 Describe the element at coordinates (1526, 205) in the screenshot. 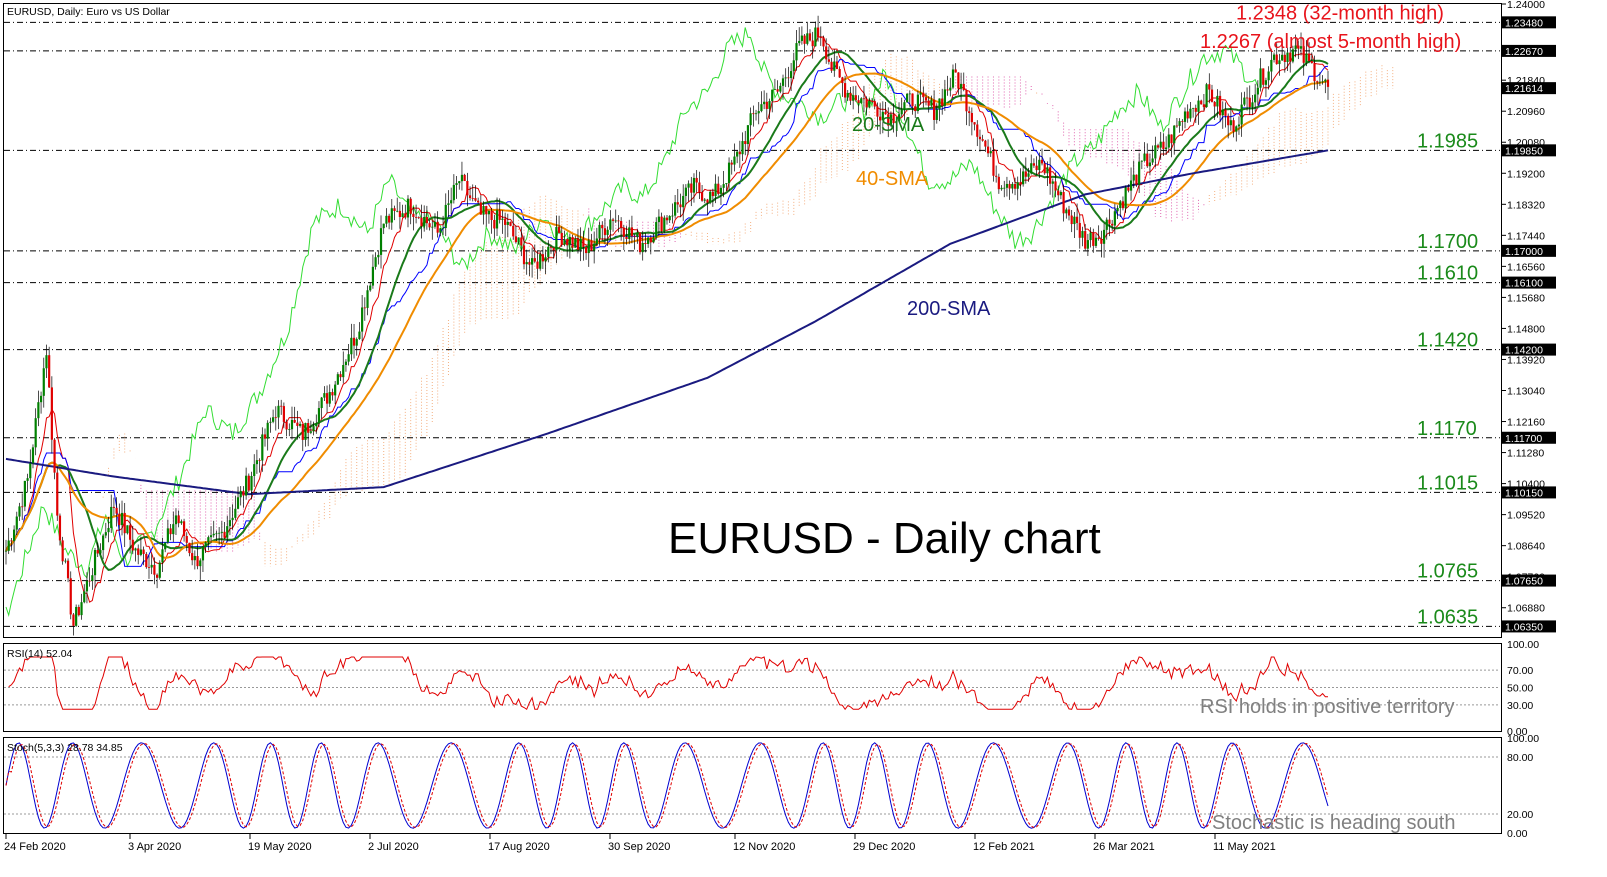

I see `price-tick-label: 1.18320` at that location.